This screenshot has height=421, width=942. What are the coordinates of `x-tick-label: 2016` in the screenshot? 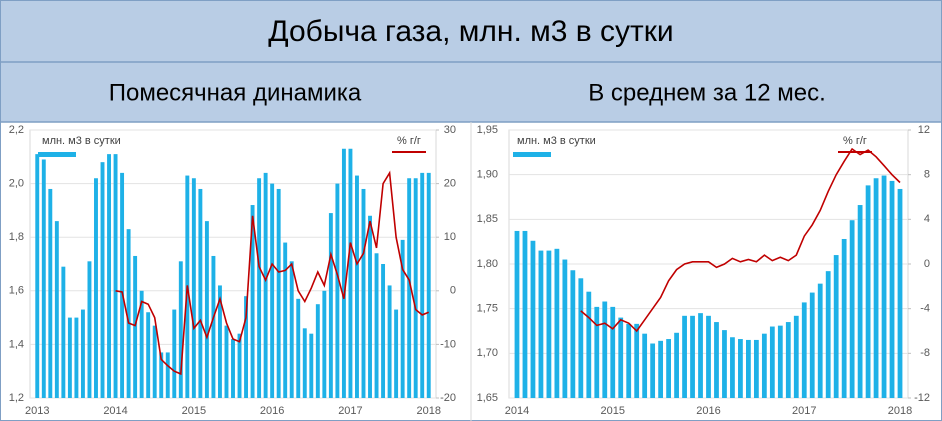 It's located at (272, 411).